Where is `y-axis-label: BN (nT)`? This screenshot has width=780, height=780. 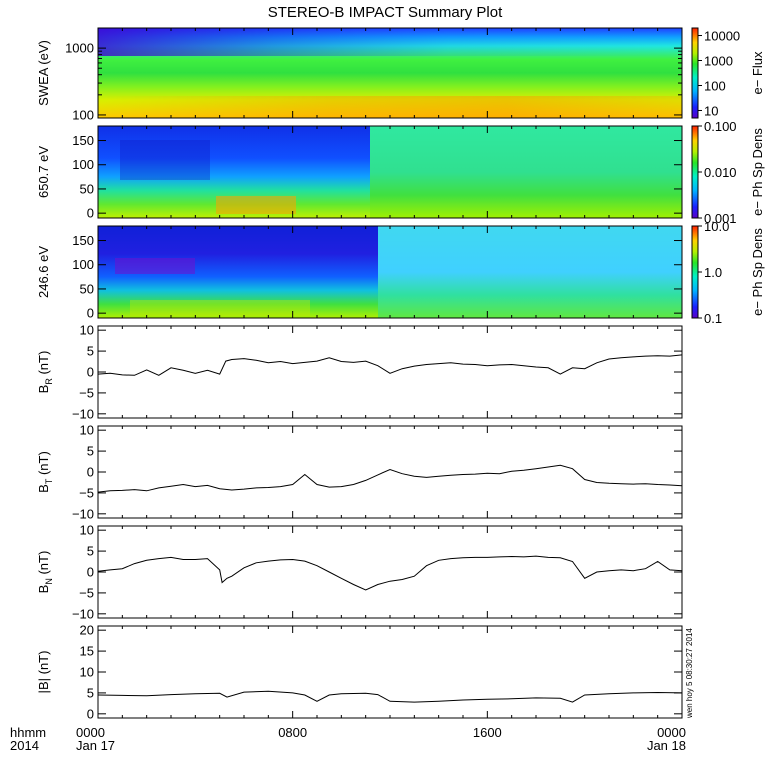
y-axis-label: BN (nT) is located at coordinates (45, 572).